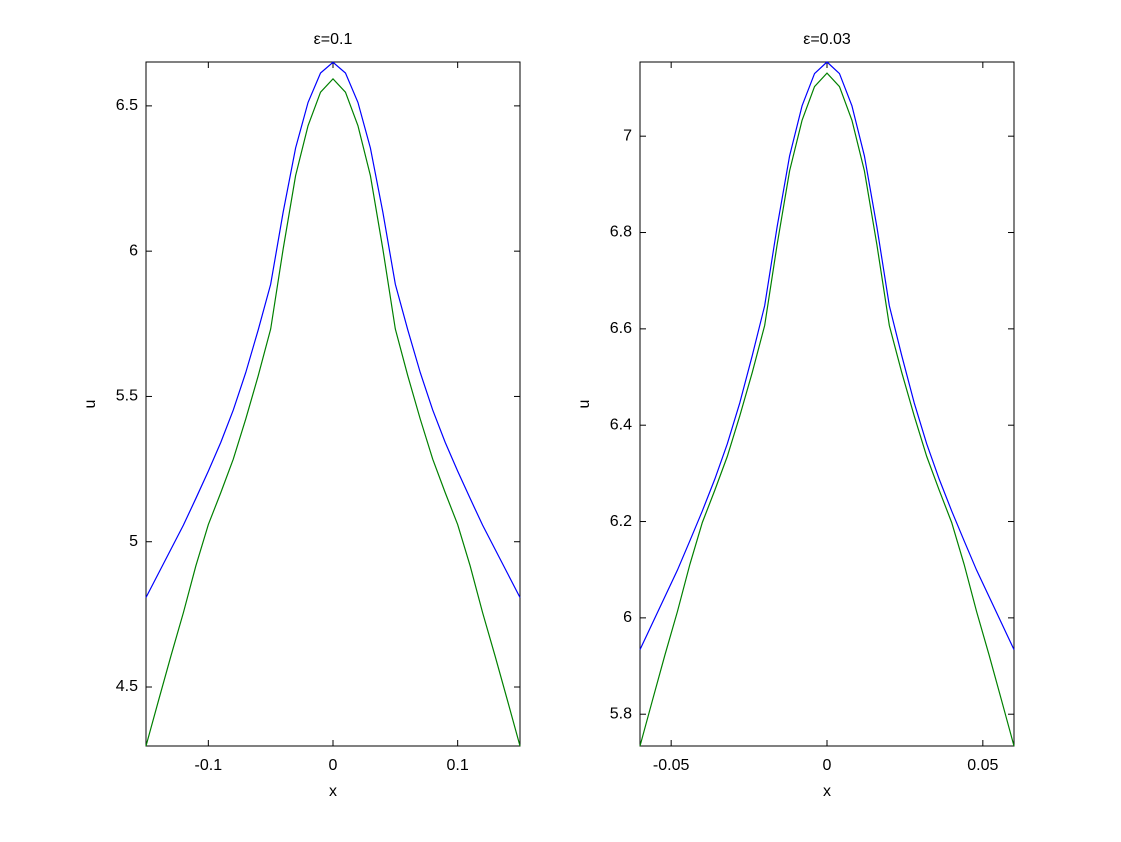 Image resolution: width=1121 pixels, height=842 pixels. Describe the element at coordinates (627, 135) in the screenshot. I see `y-tick-label: 7` at that location.